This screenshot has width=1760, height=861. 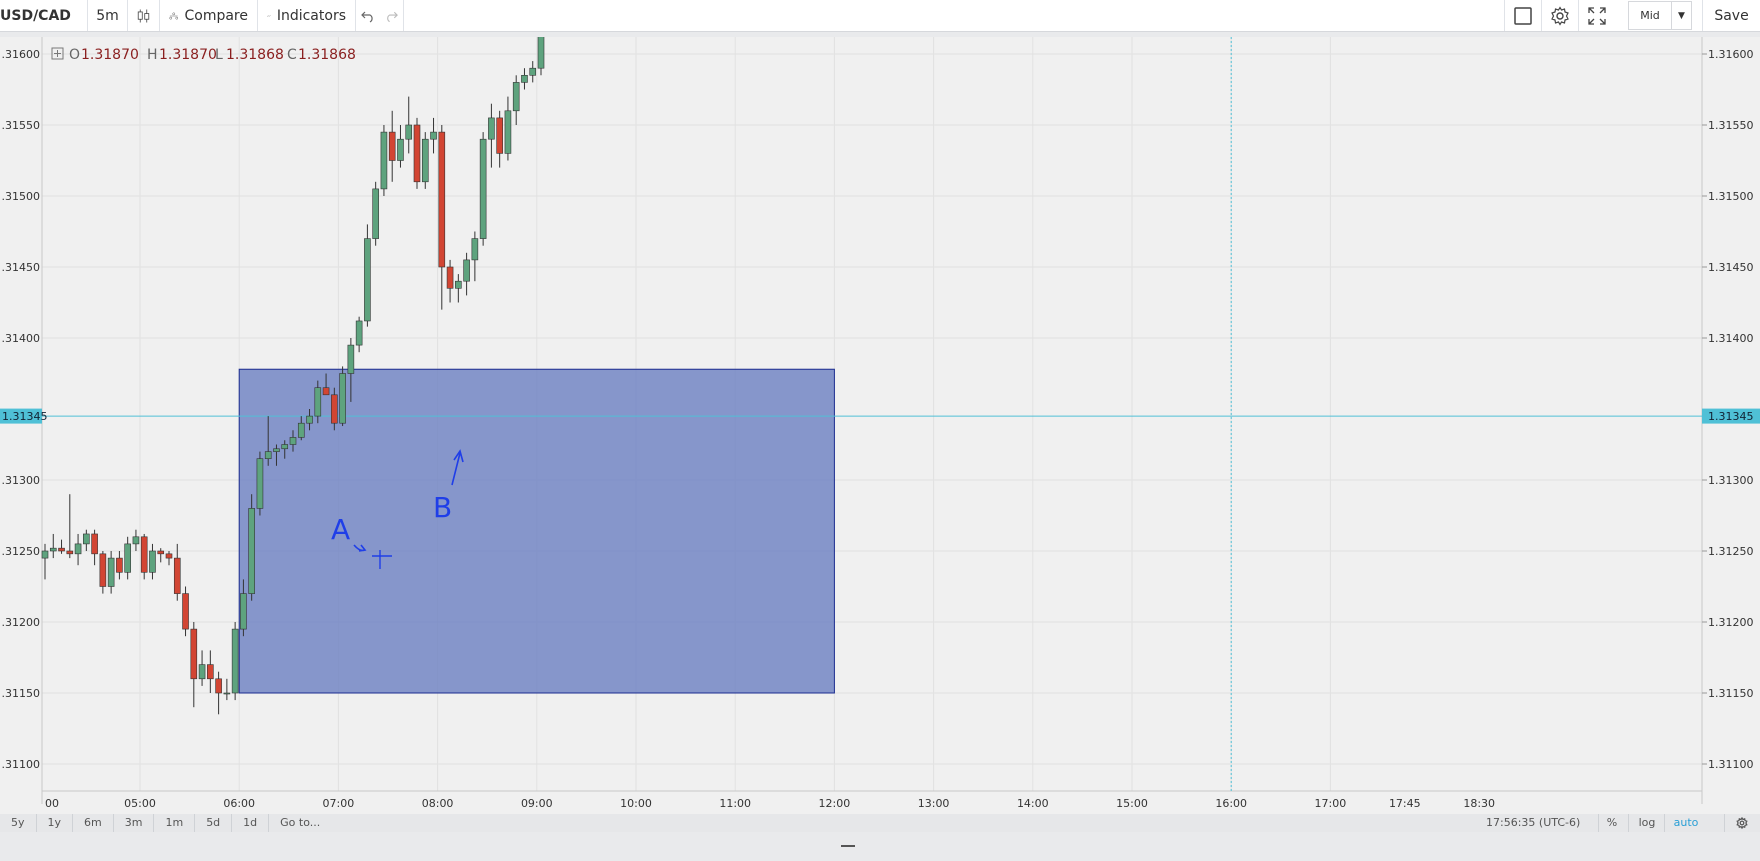 I want to click on indicators-label: Indicators, so click(x=311, y=15).